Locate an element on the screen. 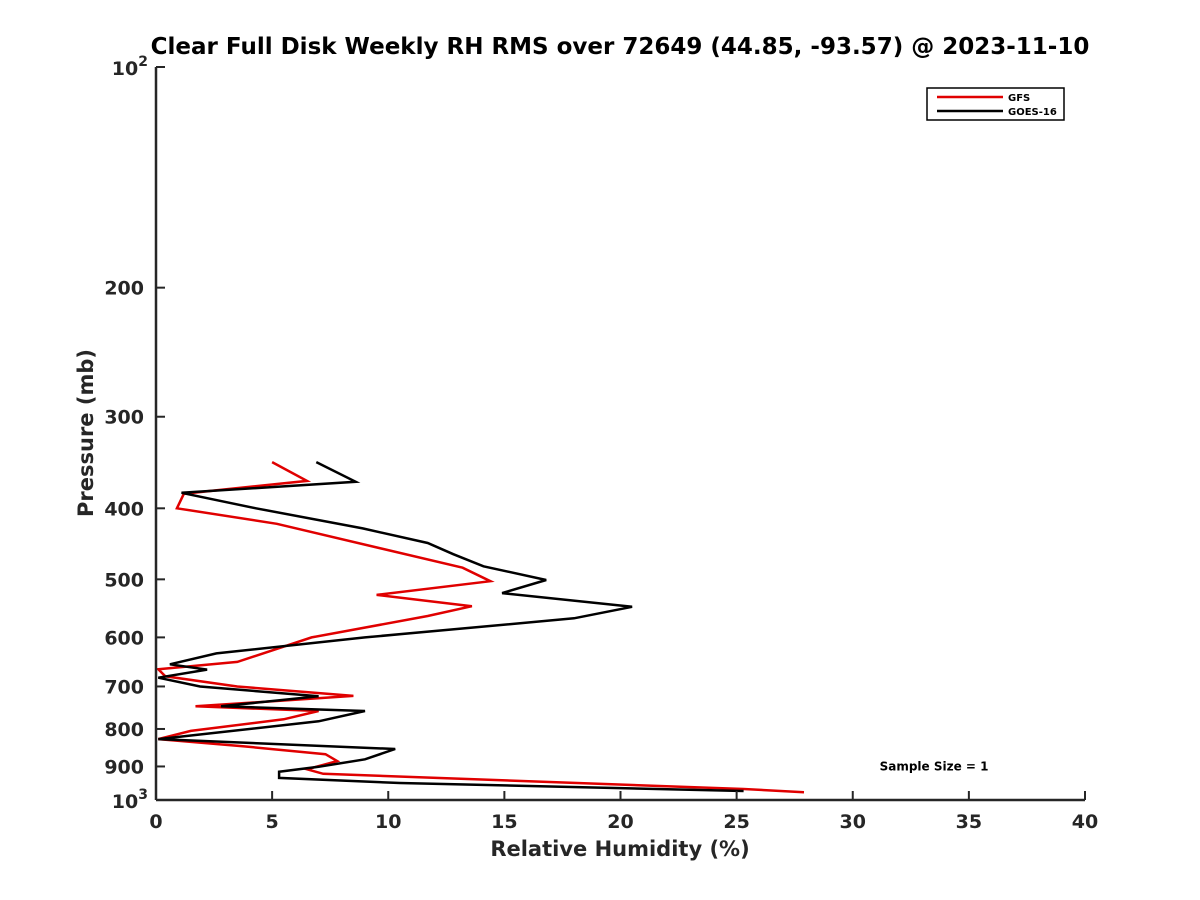 The width and height of the screenshot is (1200, 900). legend-label-gfs: GFS is located at coordinates (1019, 98).